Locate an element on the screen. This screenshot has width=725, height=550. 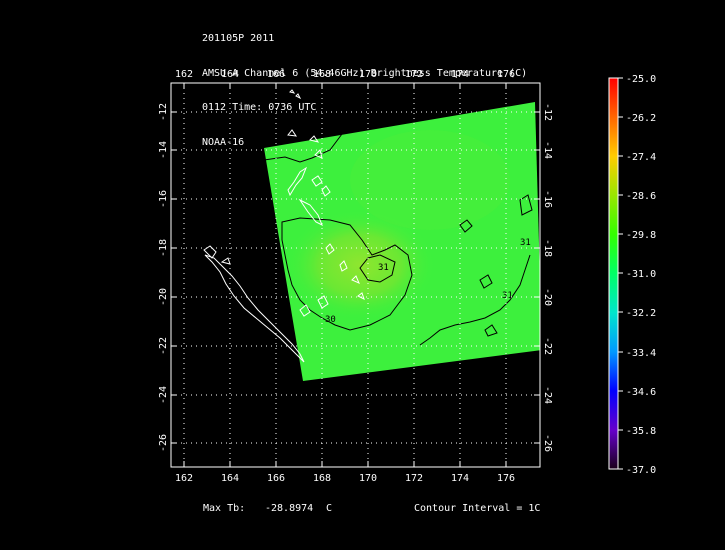
max-tb-unit: C is located at coordinates (329, 508).